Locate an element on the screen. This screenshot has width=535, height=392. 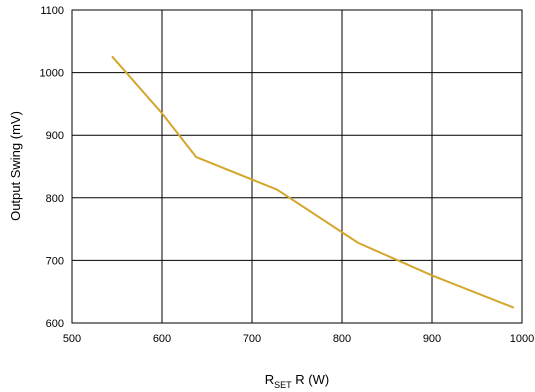
y-tick-label: 1000 is located at coordinates (52, 74).